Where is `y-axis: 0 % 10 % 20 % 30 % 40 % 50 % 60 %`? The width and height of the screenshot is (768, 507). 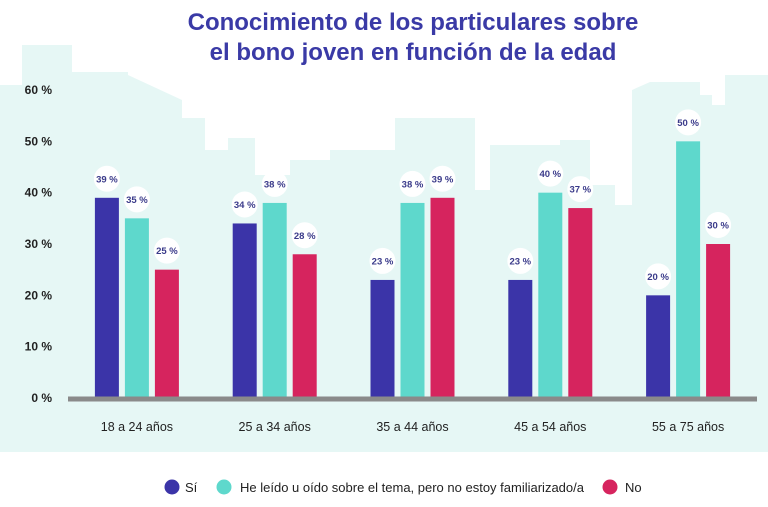 y-axis: 0 % 10 % 20 % 30 % 40 % 50 % 60 % is located at coordinates (39, 244).